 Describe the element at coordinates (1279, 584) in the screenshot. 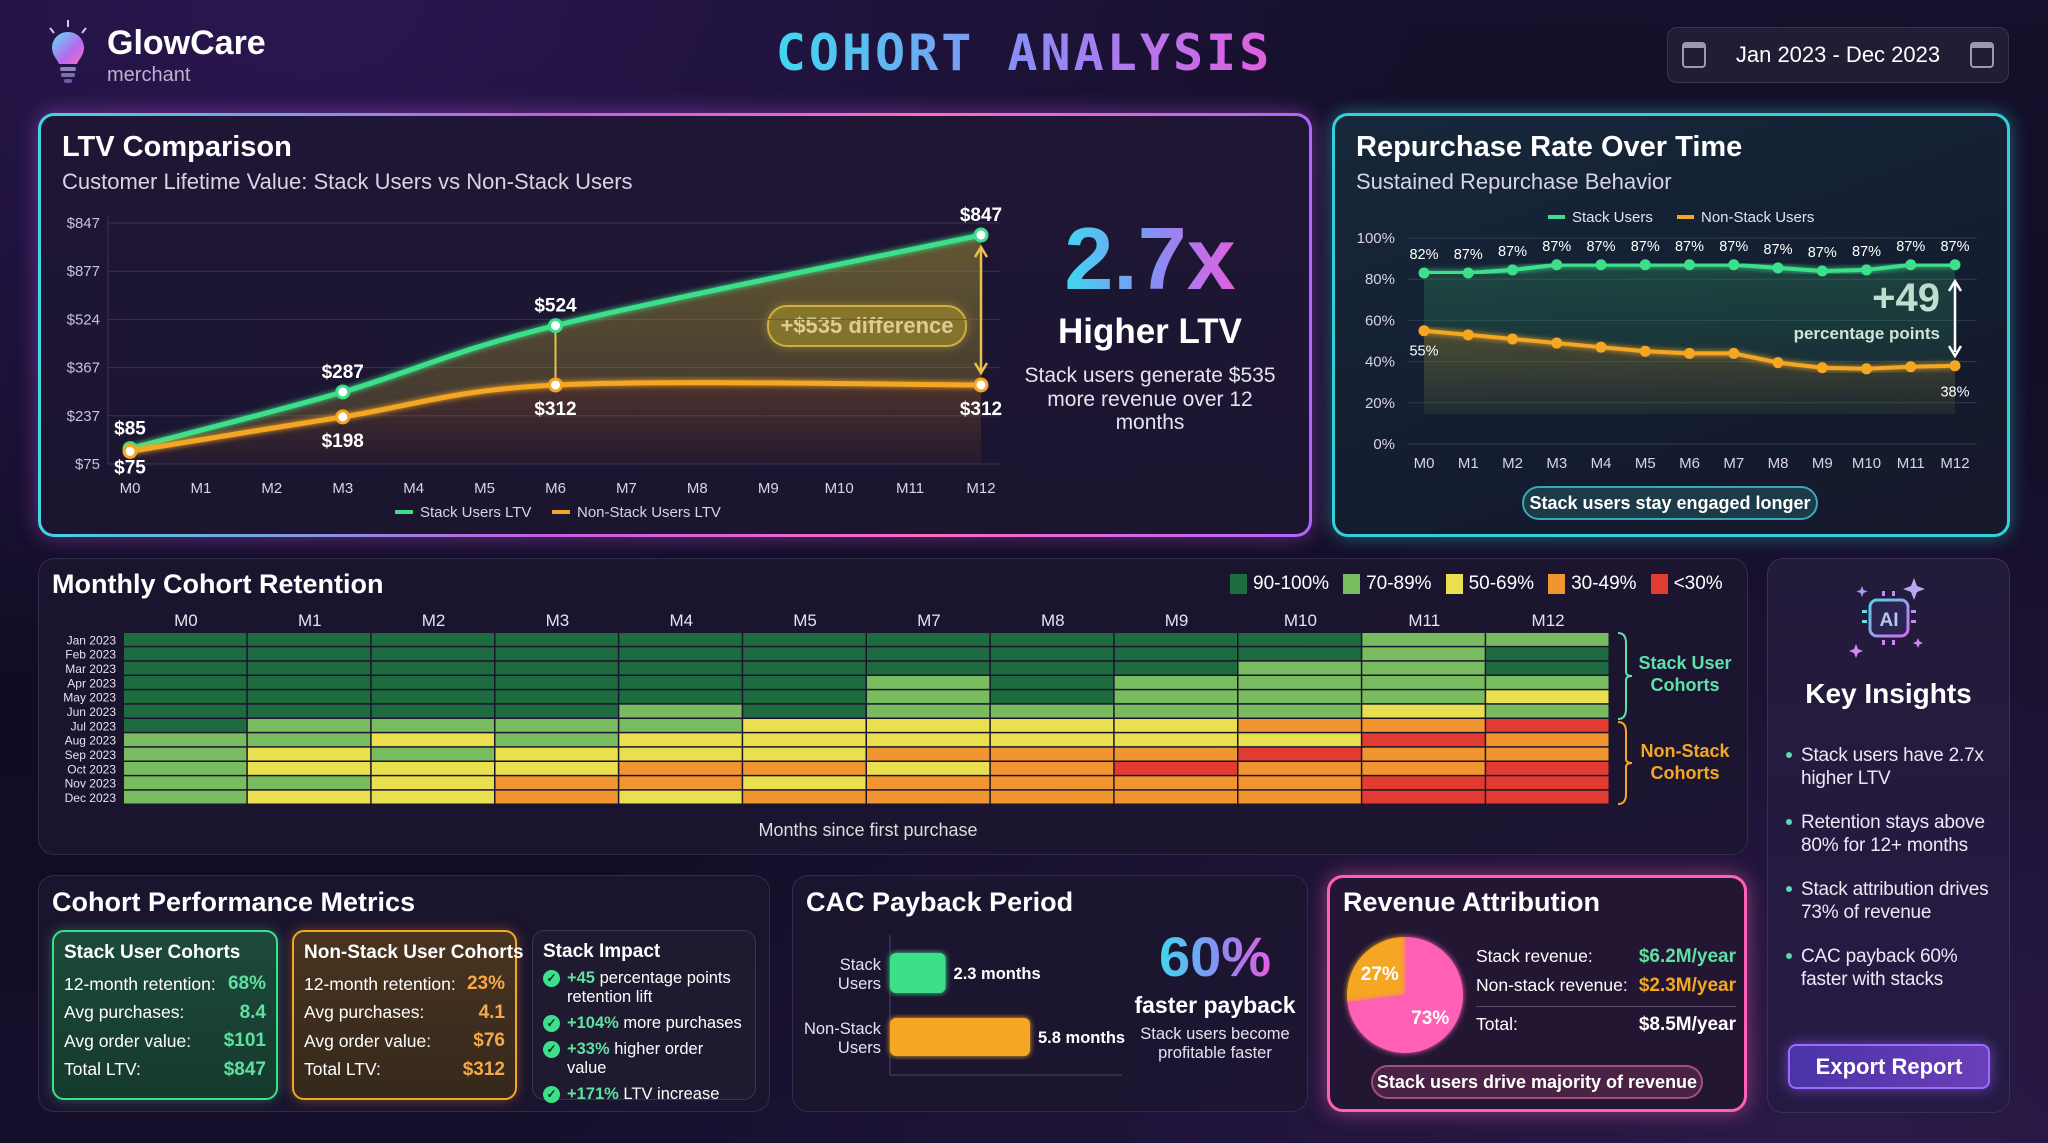

I see `legend-item: 90-100%` at that location.